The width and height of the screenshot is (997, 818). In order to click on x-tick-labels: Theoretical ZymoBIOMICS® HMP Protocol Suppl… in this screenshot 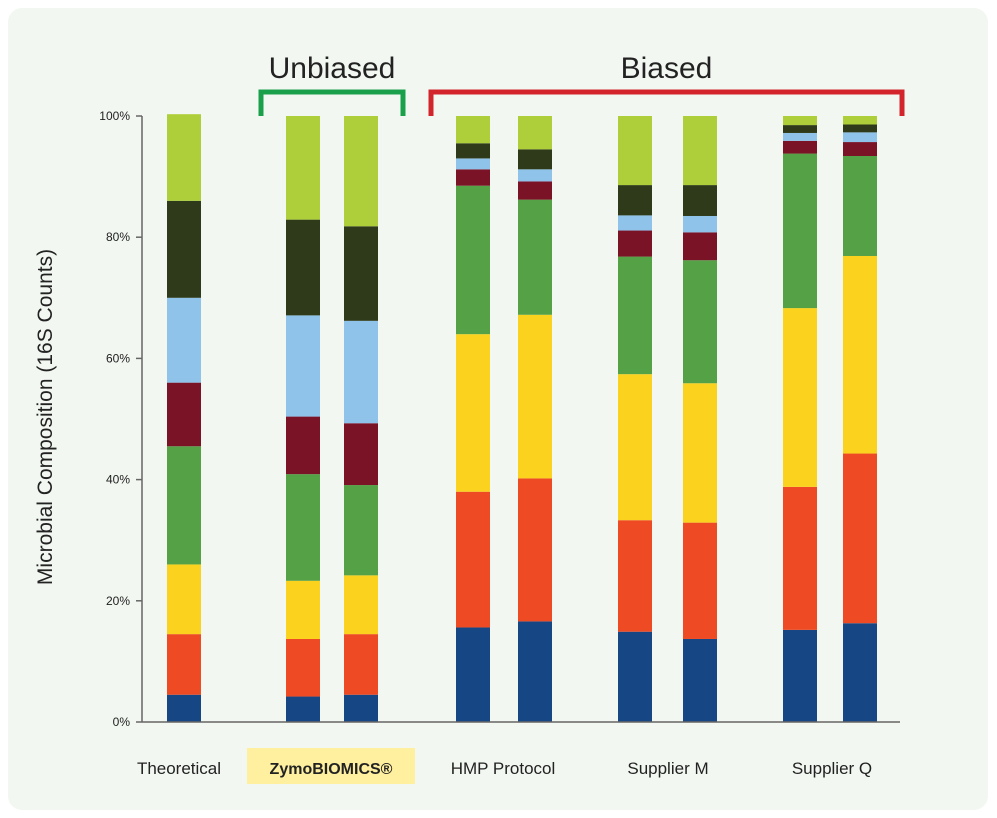, I will do `click(504, 766)`.